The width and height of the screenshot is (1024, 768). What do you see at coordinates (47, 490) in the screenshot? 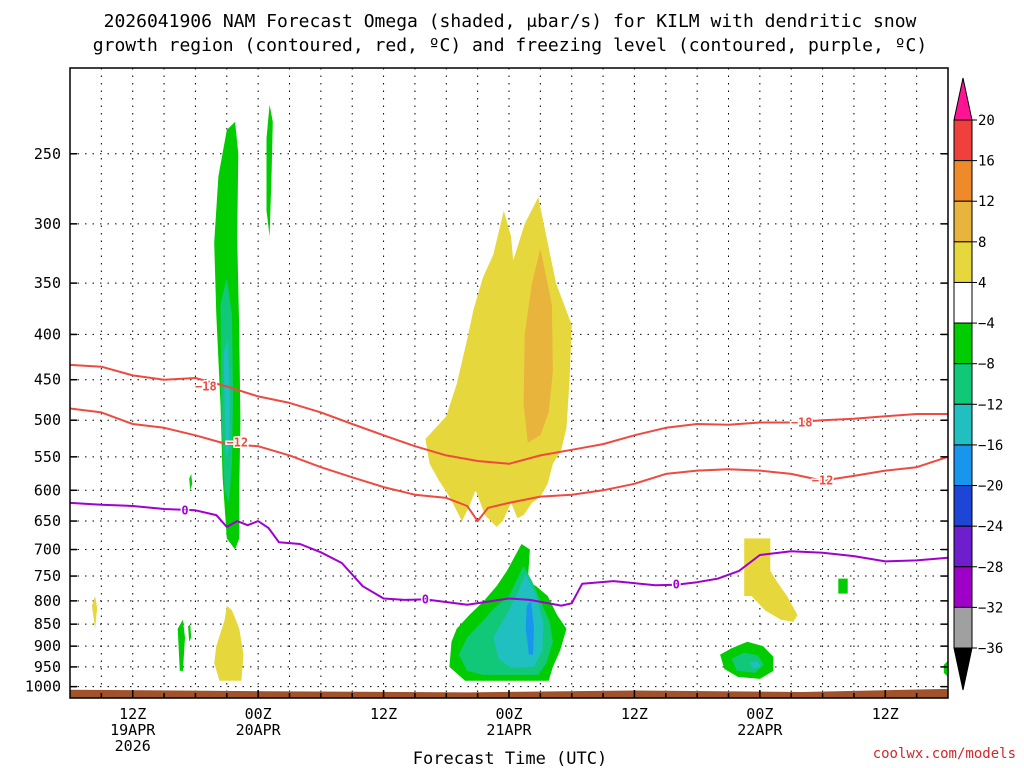
I see `y-tick-label: 600` at bounding box center [47, 490].